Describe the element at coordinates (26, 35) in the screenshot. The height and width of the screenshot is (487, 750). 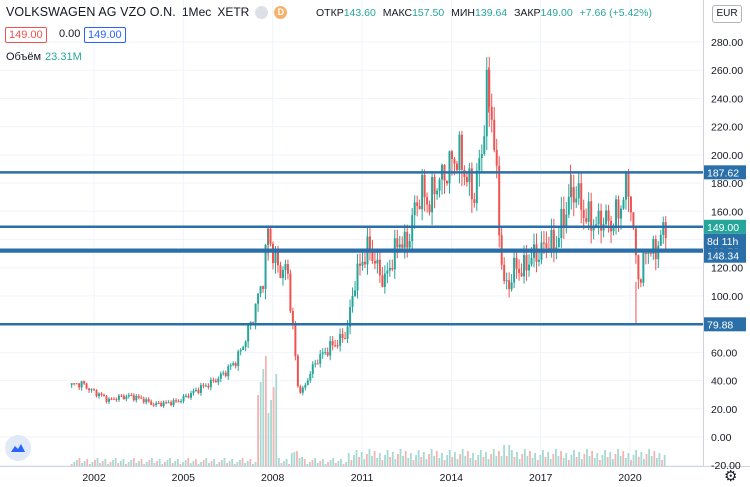
I see `sell-price-box: 149.00` at that location.